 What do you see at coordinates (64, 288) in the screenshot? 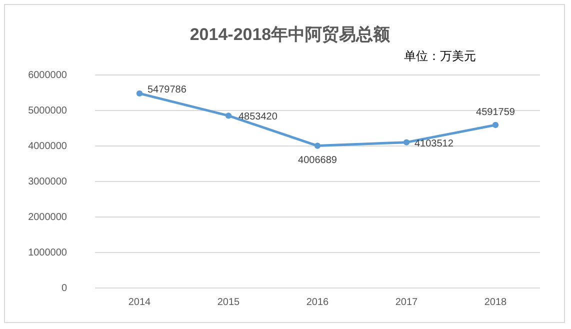
I see `y-tick-label: 0` at bounding box center [64, 288].